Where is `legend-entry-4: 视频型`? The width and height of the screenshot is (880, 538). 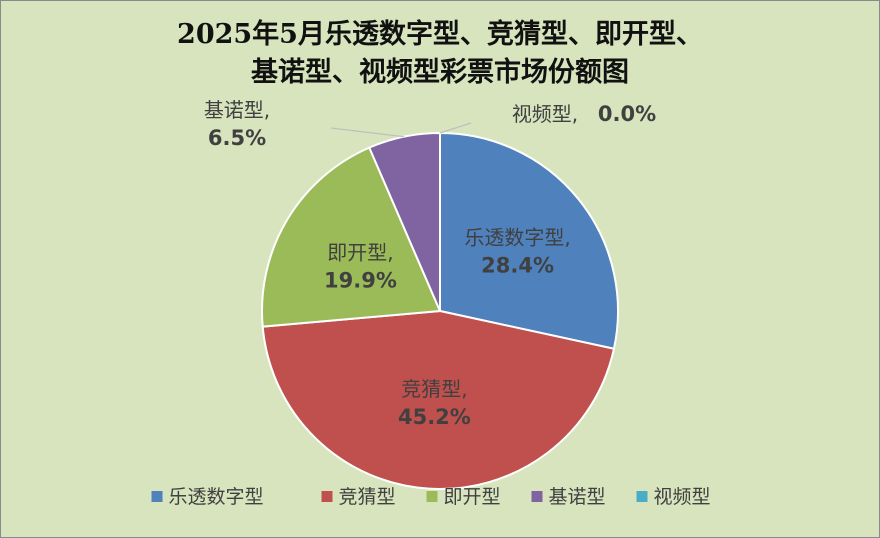
legend-entry-4: 视频型 is located at coordinates (682, 497).